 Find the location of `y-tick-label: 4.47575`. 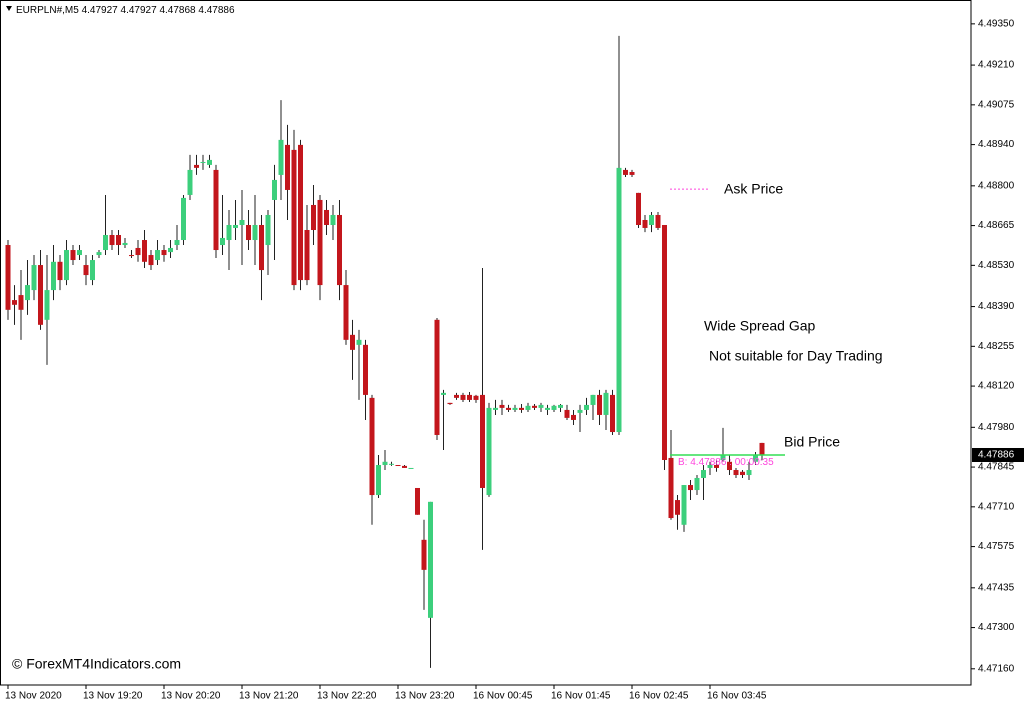

y-tick-label: 4.47575 is located at coordinates (996, 546).